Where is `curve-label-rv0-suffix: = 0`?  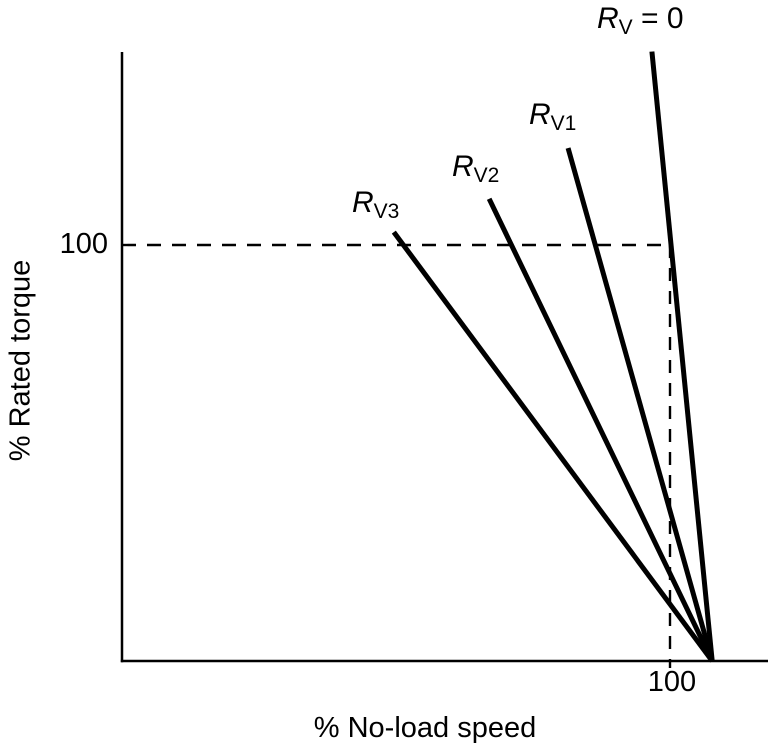
curve-label-rv0-suffix: = 0 is located at coordinates (658, 18).